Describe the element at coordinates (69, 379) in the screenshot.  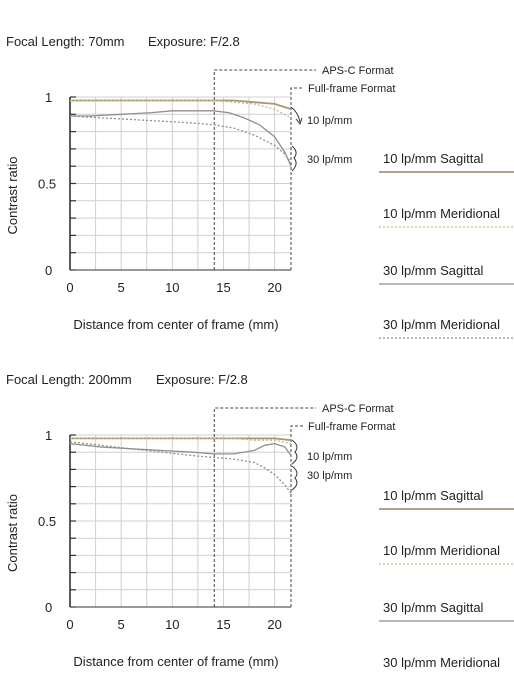
I see `focal-length-label: Focal Length: 200mm` at that location.